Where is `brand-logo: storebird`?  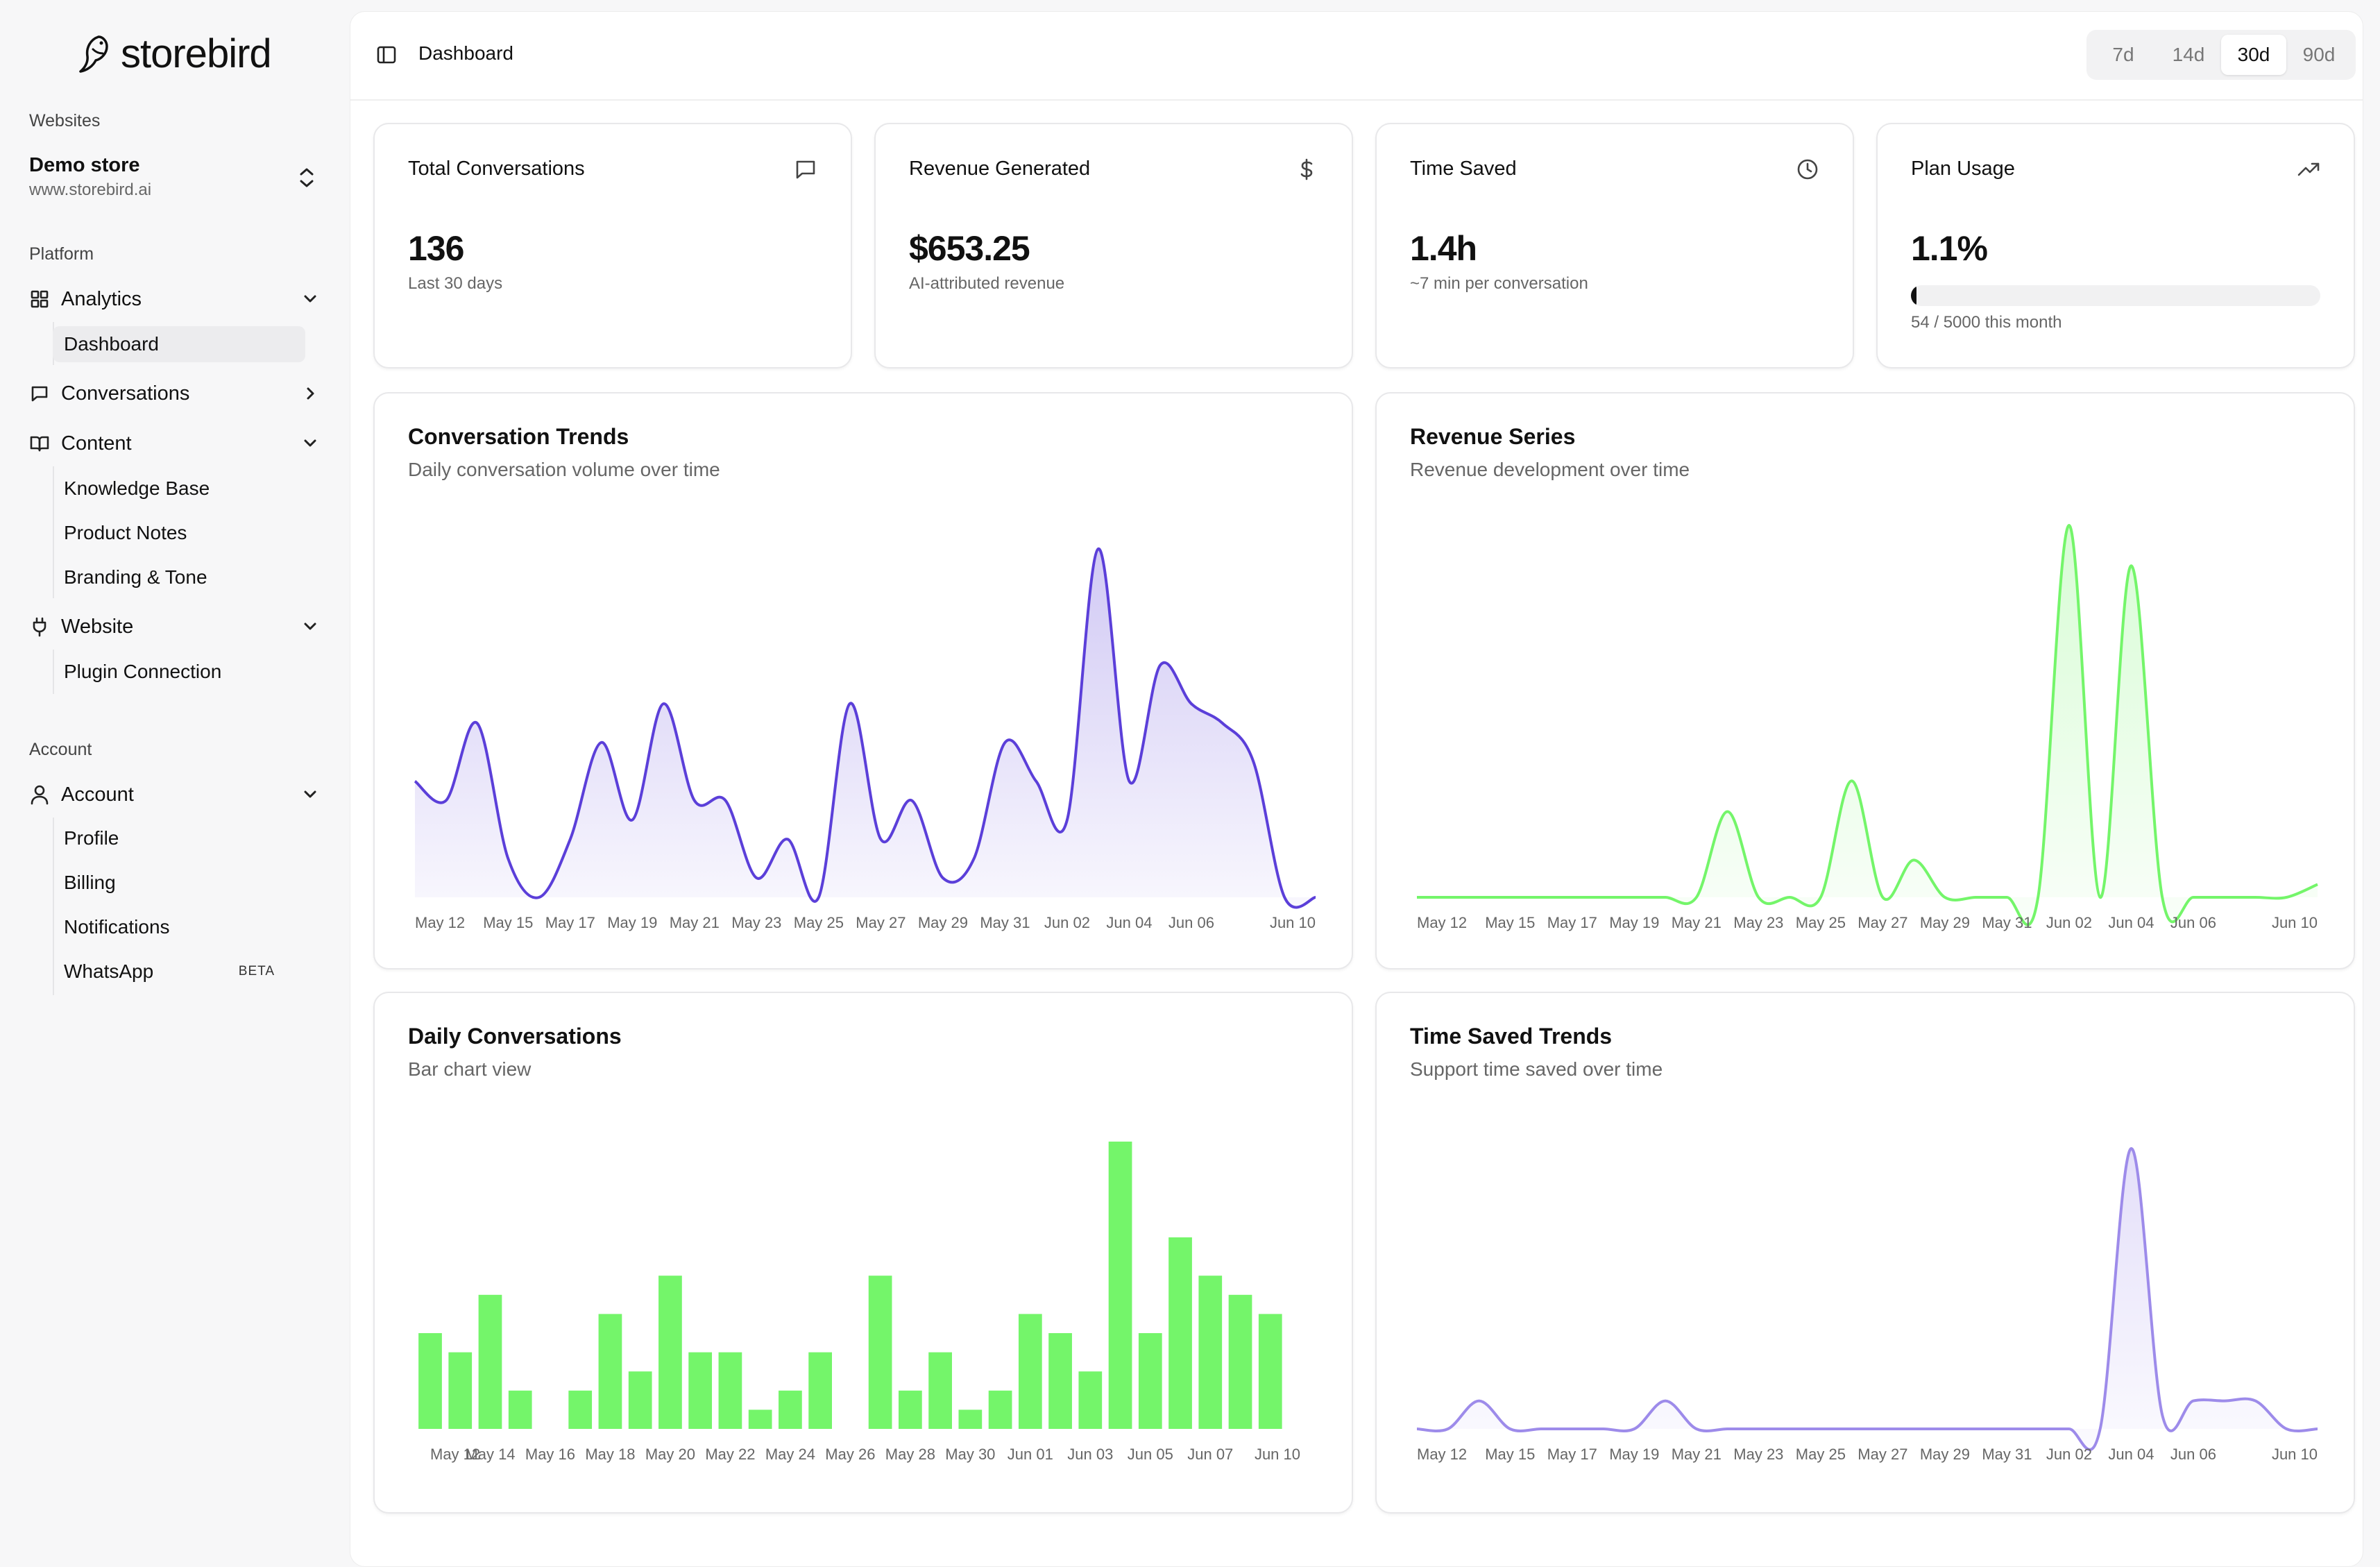
brand-logo: storebird is located at coordinates (174, 54).